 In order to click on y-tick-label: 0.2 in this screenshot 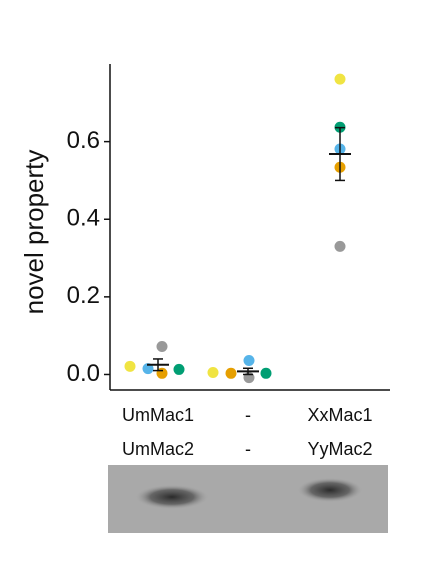, I will do `click(83, 295)`.